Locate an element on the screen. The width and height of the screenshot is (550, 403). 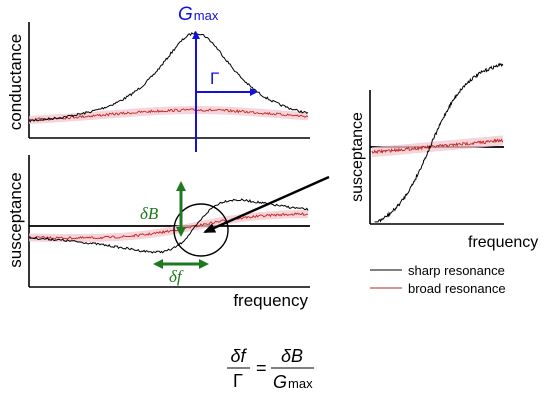
zoom-pointer-arrow is located at coordinates (266, 204).